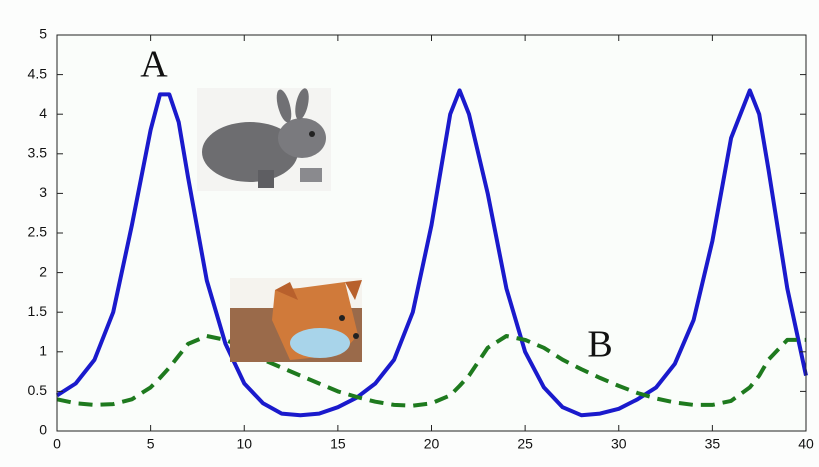  I want to click on x-tick-label: 0, so click(57, 444).